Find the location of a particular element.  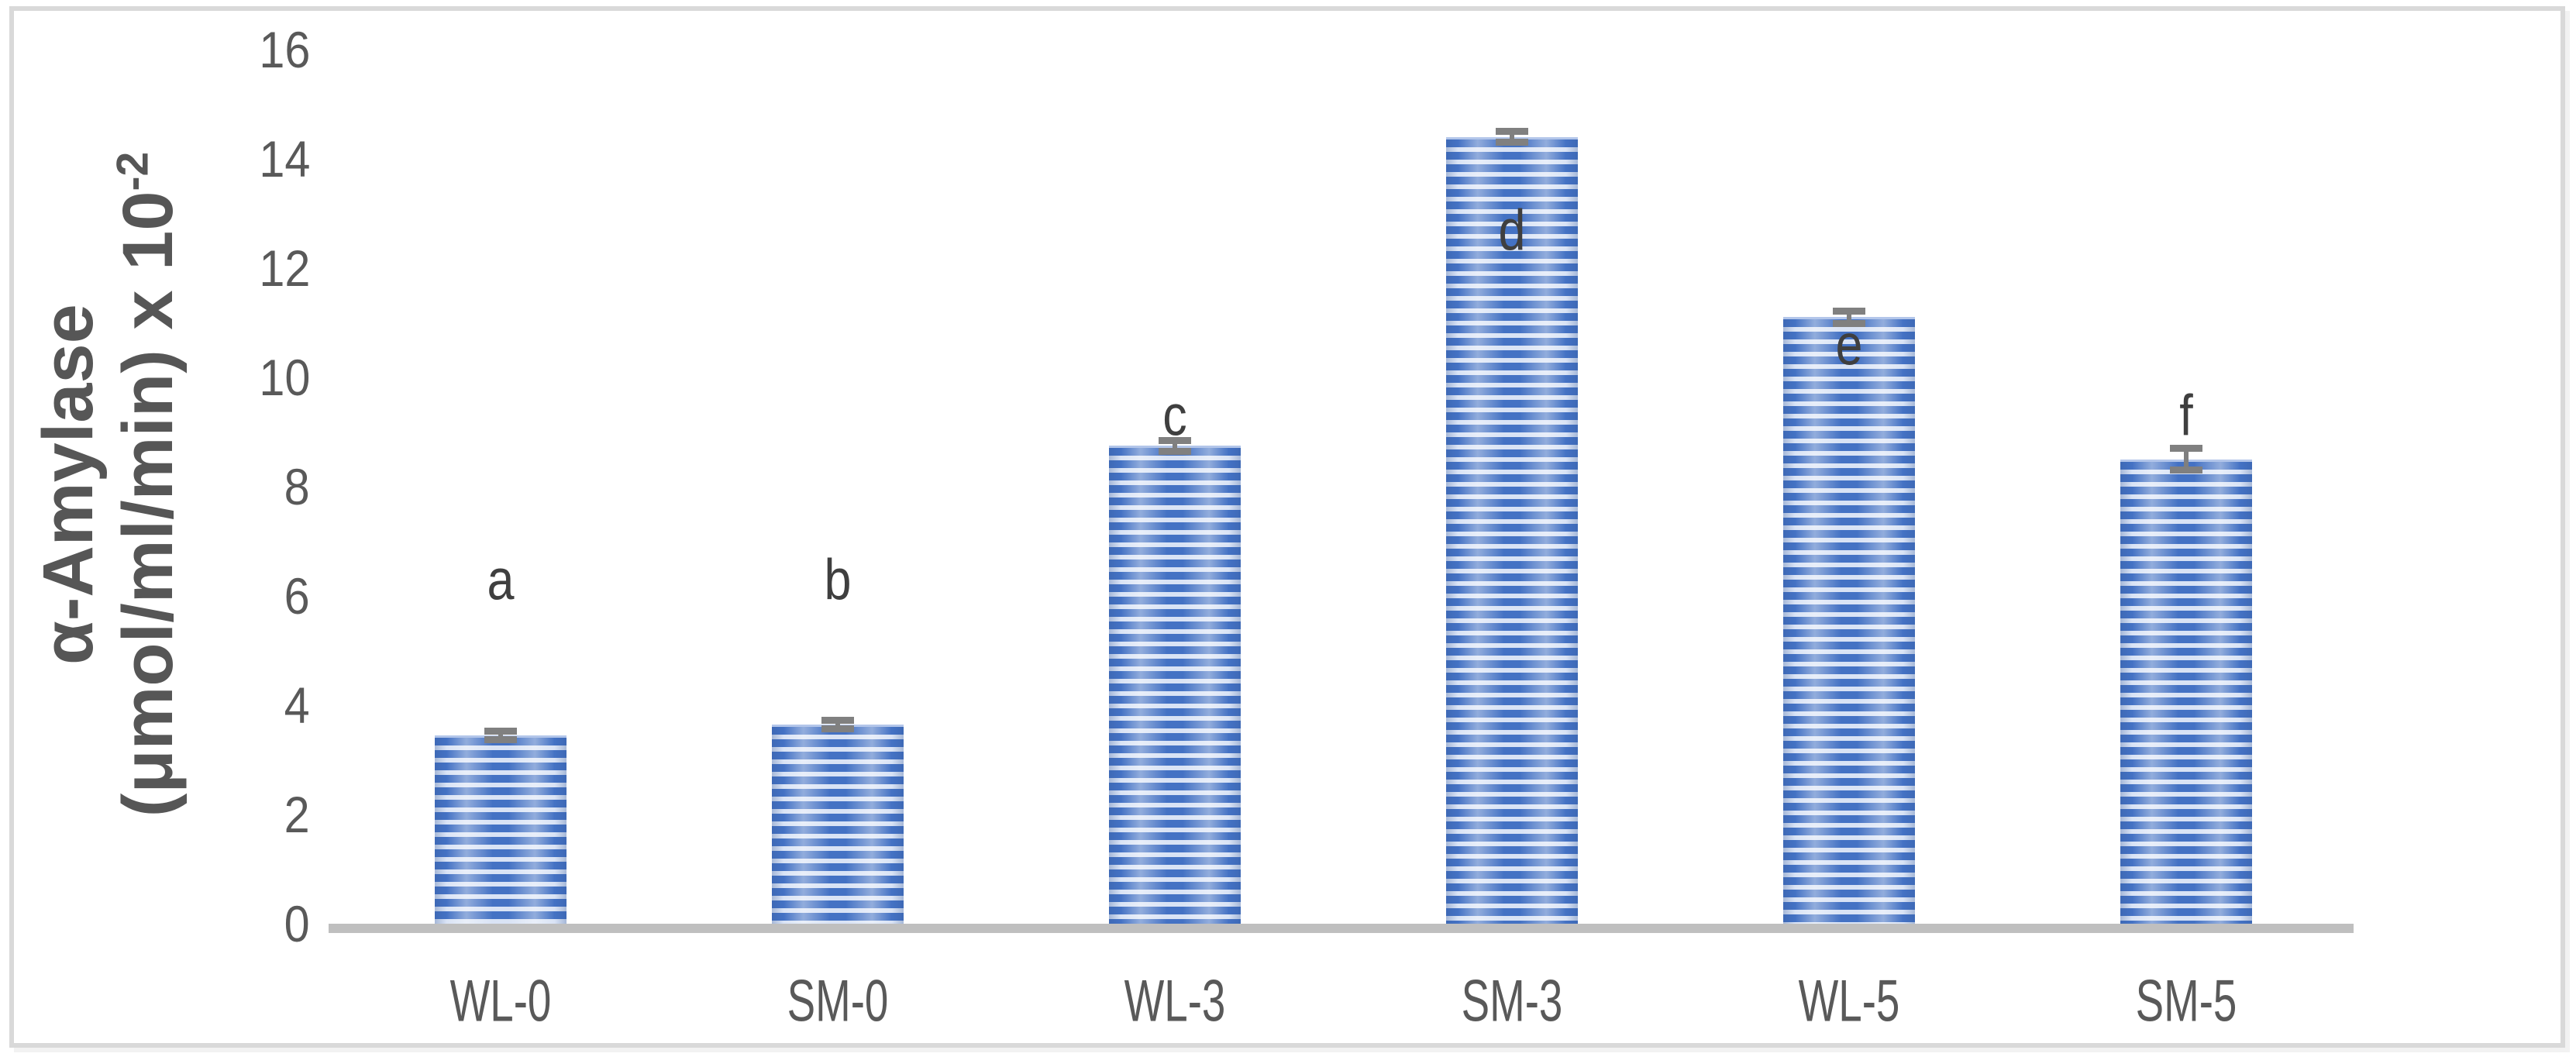

y-tick-label-12: 12 is located at coordinates (284, 268).